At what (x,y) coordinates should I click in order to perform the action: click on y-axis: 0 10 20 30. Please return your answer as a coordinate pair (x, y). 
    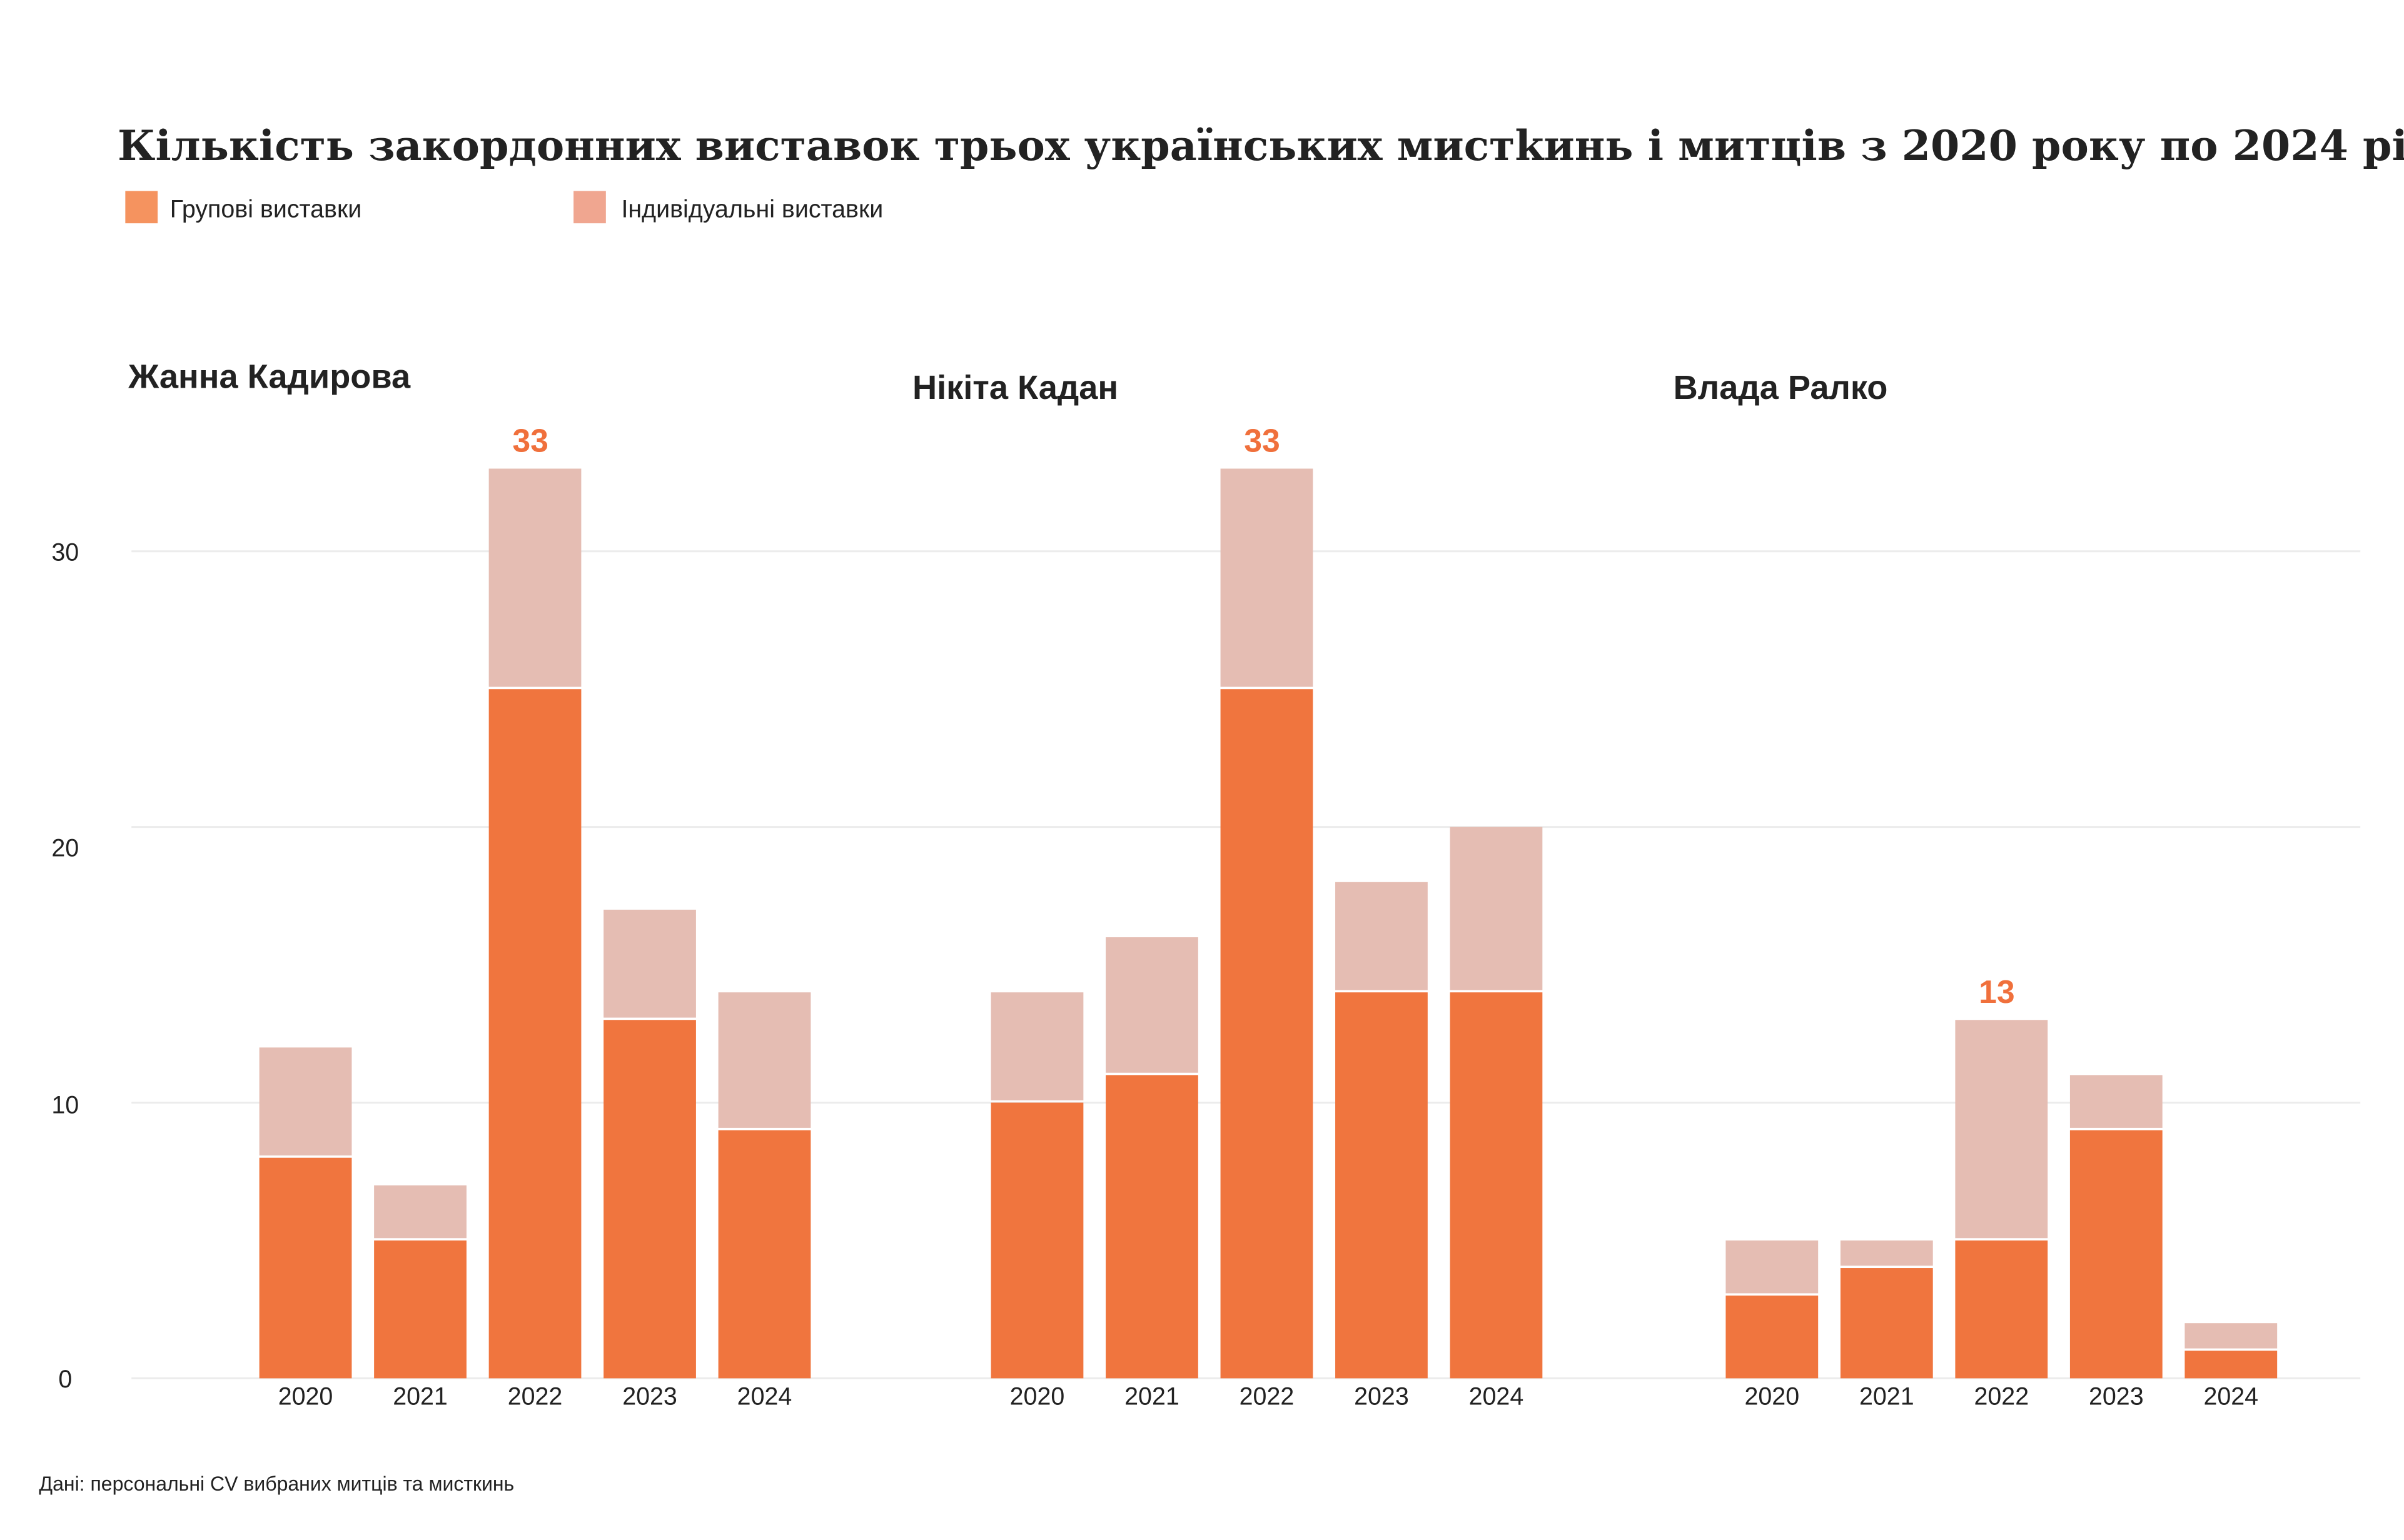
    Looking at the image, I should click on (65, 966).